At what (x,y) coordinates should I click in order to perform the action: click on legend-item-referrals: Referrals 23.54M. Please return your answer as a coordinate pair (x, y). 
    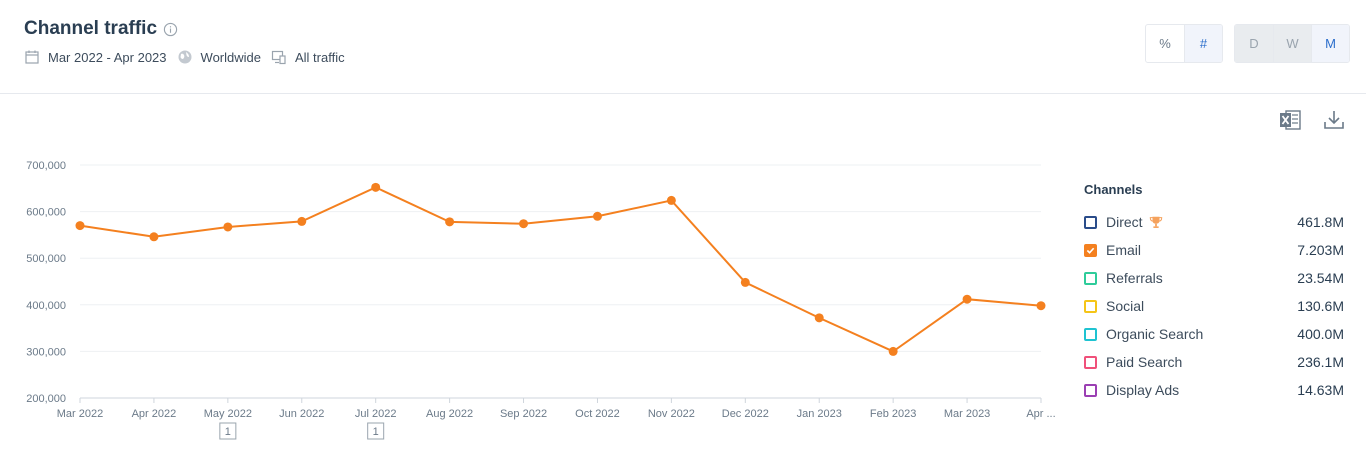
    Looking at the image, I should click on (1214, 278).